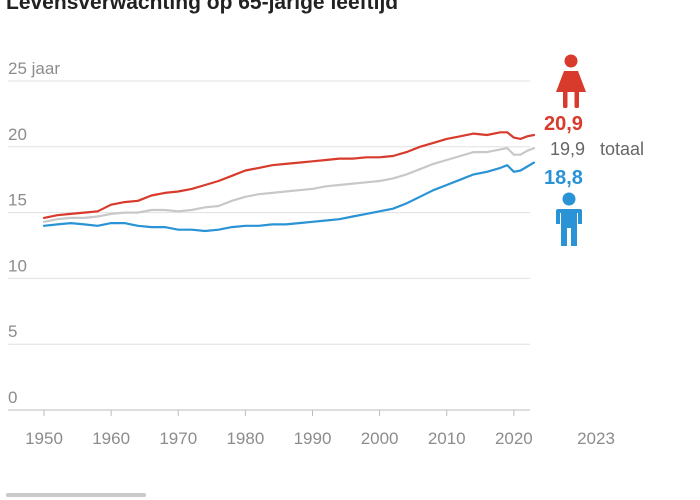  I want to click on y-tick-label: 25 jaar, so click(34, 68).